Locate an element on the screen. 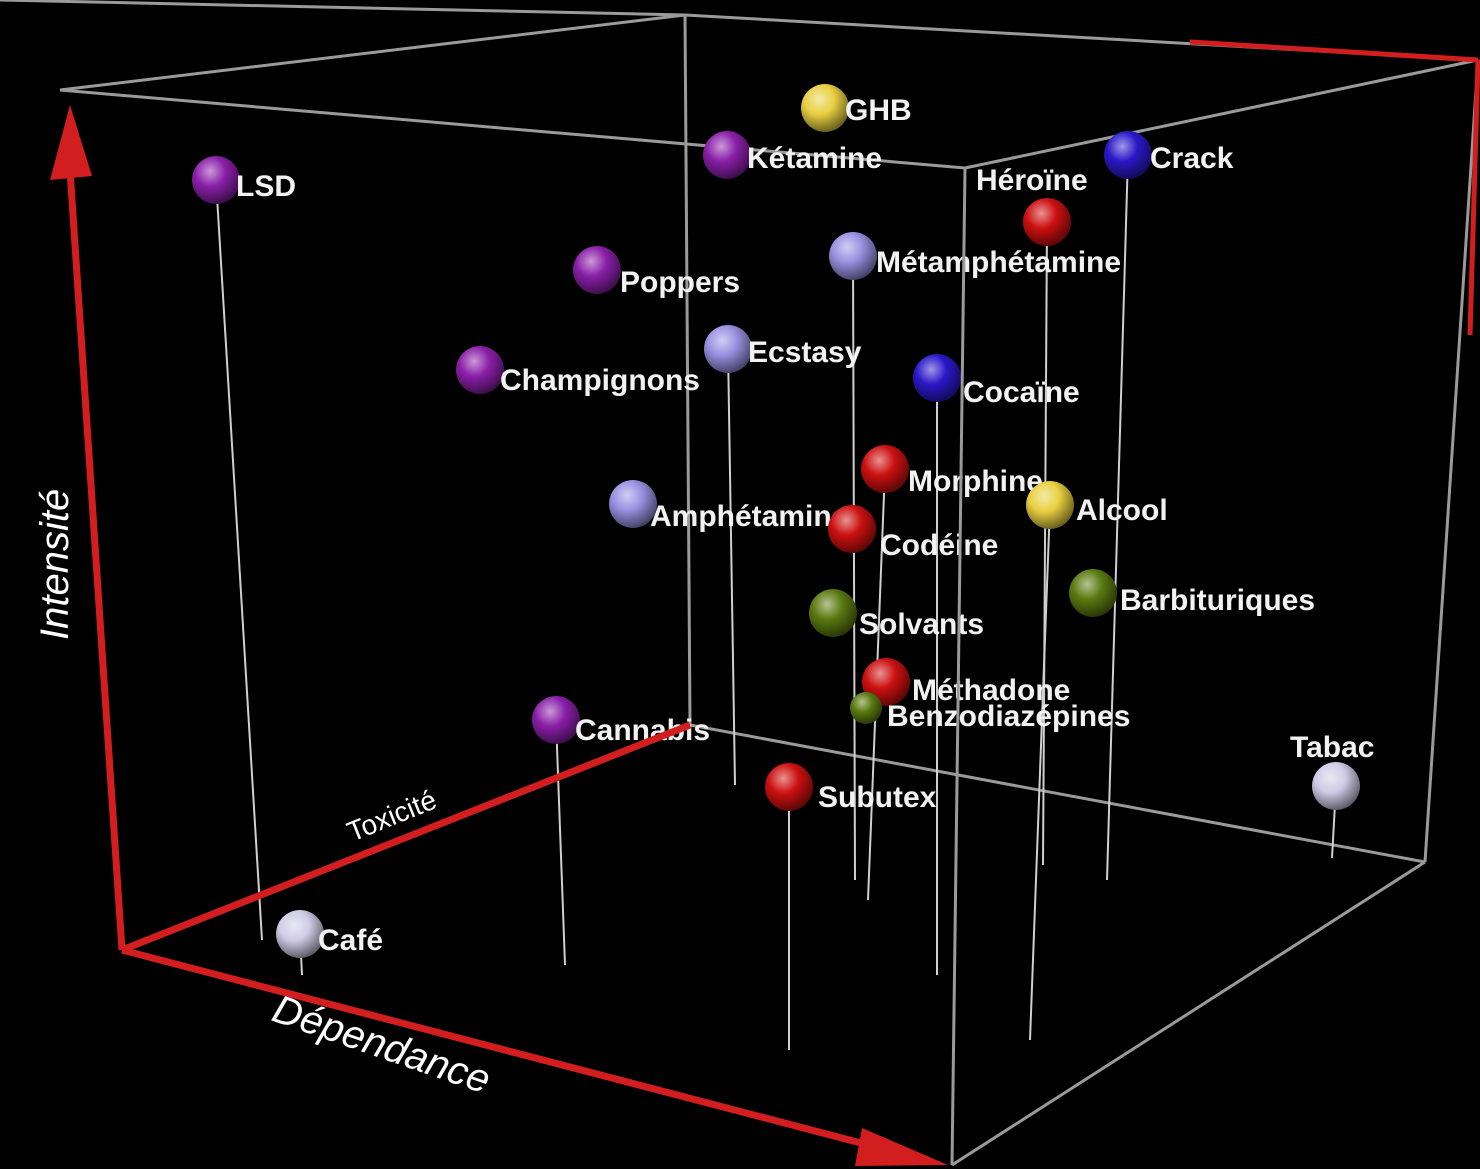  axis-title-dependence: Dépendance is located at coordinates (381, 1044).